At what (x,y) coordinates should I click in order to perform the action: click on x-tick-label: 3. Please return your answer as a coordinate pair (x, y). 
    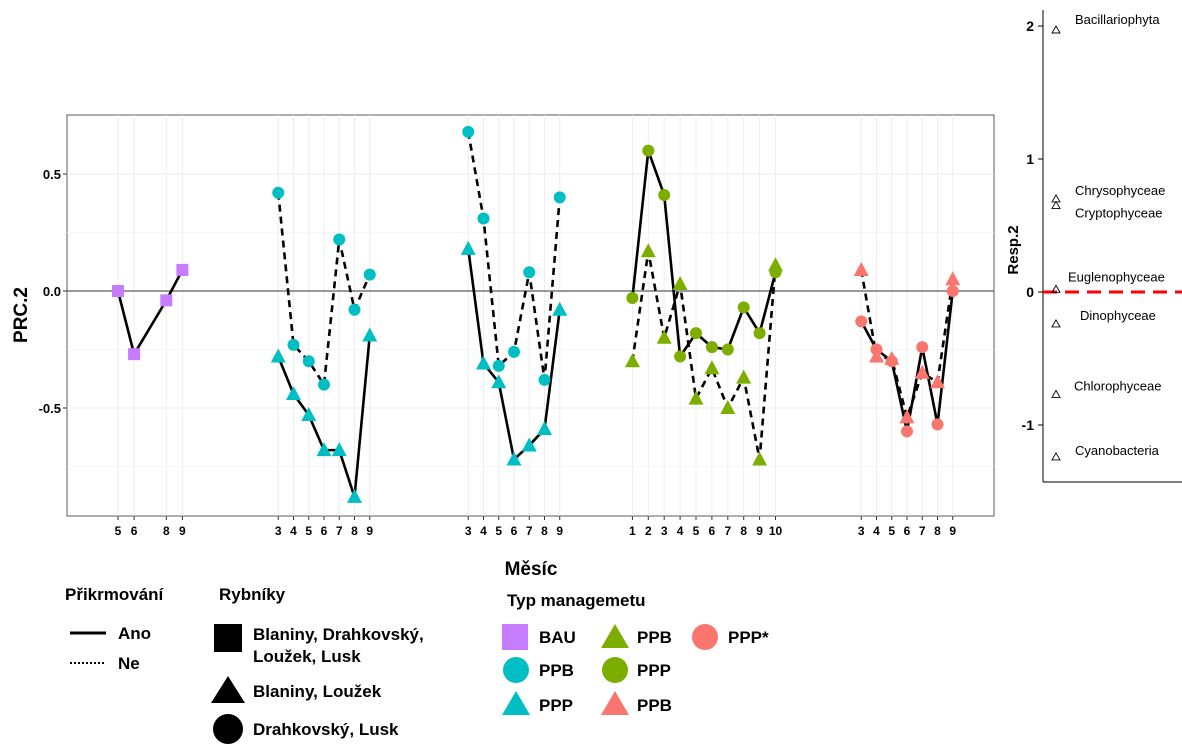
    Looking at the image, I should click on (861, 531).